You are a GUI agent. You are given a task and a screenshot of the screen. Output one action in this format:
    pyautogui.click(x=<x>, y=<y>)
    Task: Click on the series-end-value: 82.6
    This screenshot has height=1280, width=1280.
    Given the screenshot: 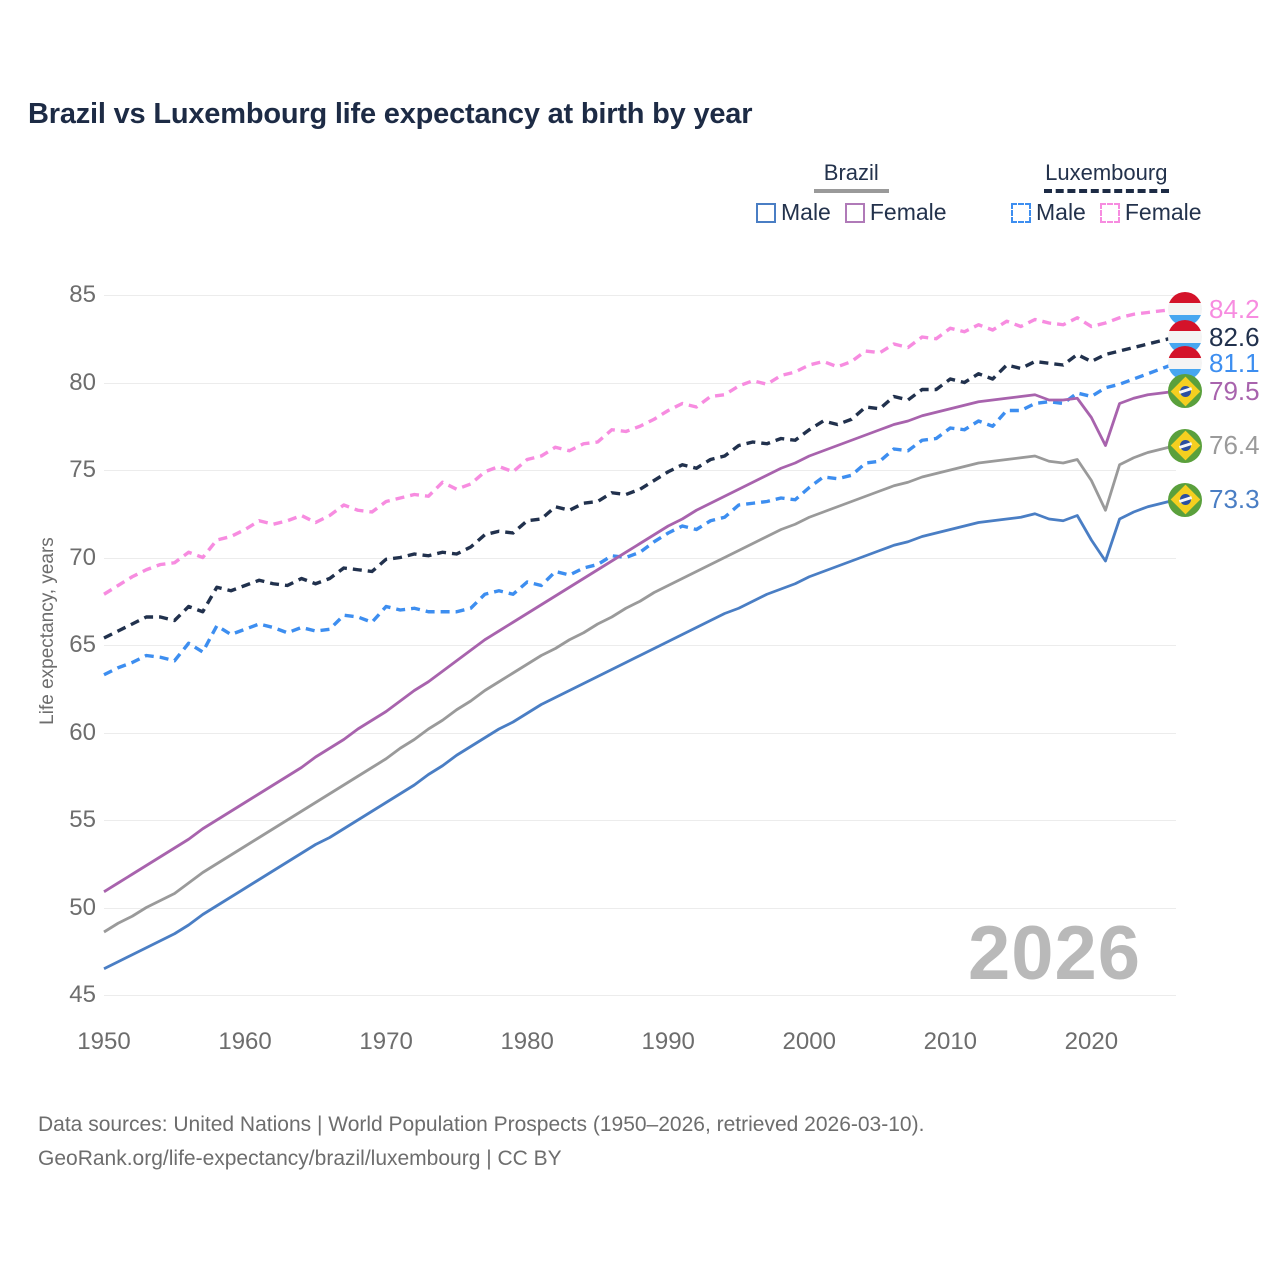 What is the action you would take?
    pyautogui.click(x=1234, y=336)
    